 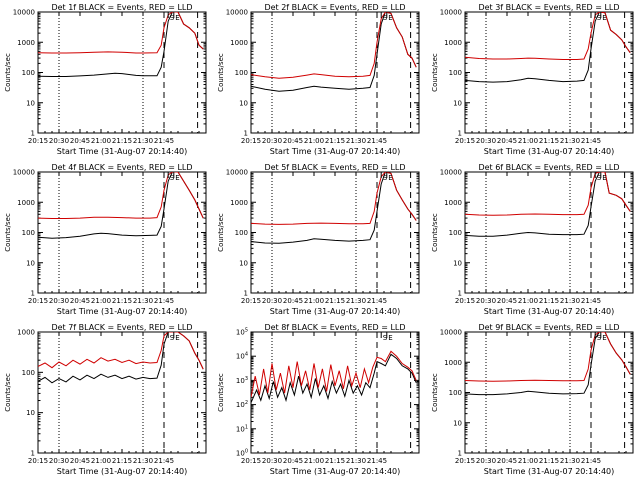 What do you see at coordinates (121, 327) in the screenshot?
I see `panel-title: Det 7f BLACK = Events, RED = LLD` at bounding box center [121, 327].